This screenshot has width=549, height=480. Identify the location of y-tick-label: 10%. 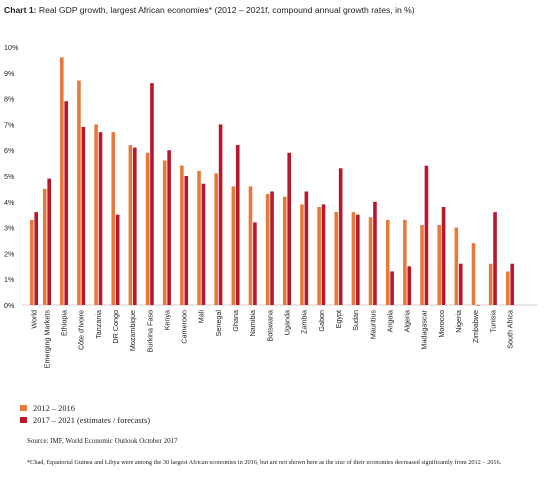
(11, 47).